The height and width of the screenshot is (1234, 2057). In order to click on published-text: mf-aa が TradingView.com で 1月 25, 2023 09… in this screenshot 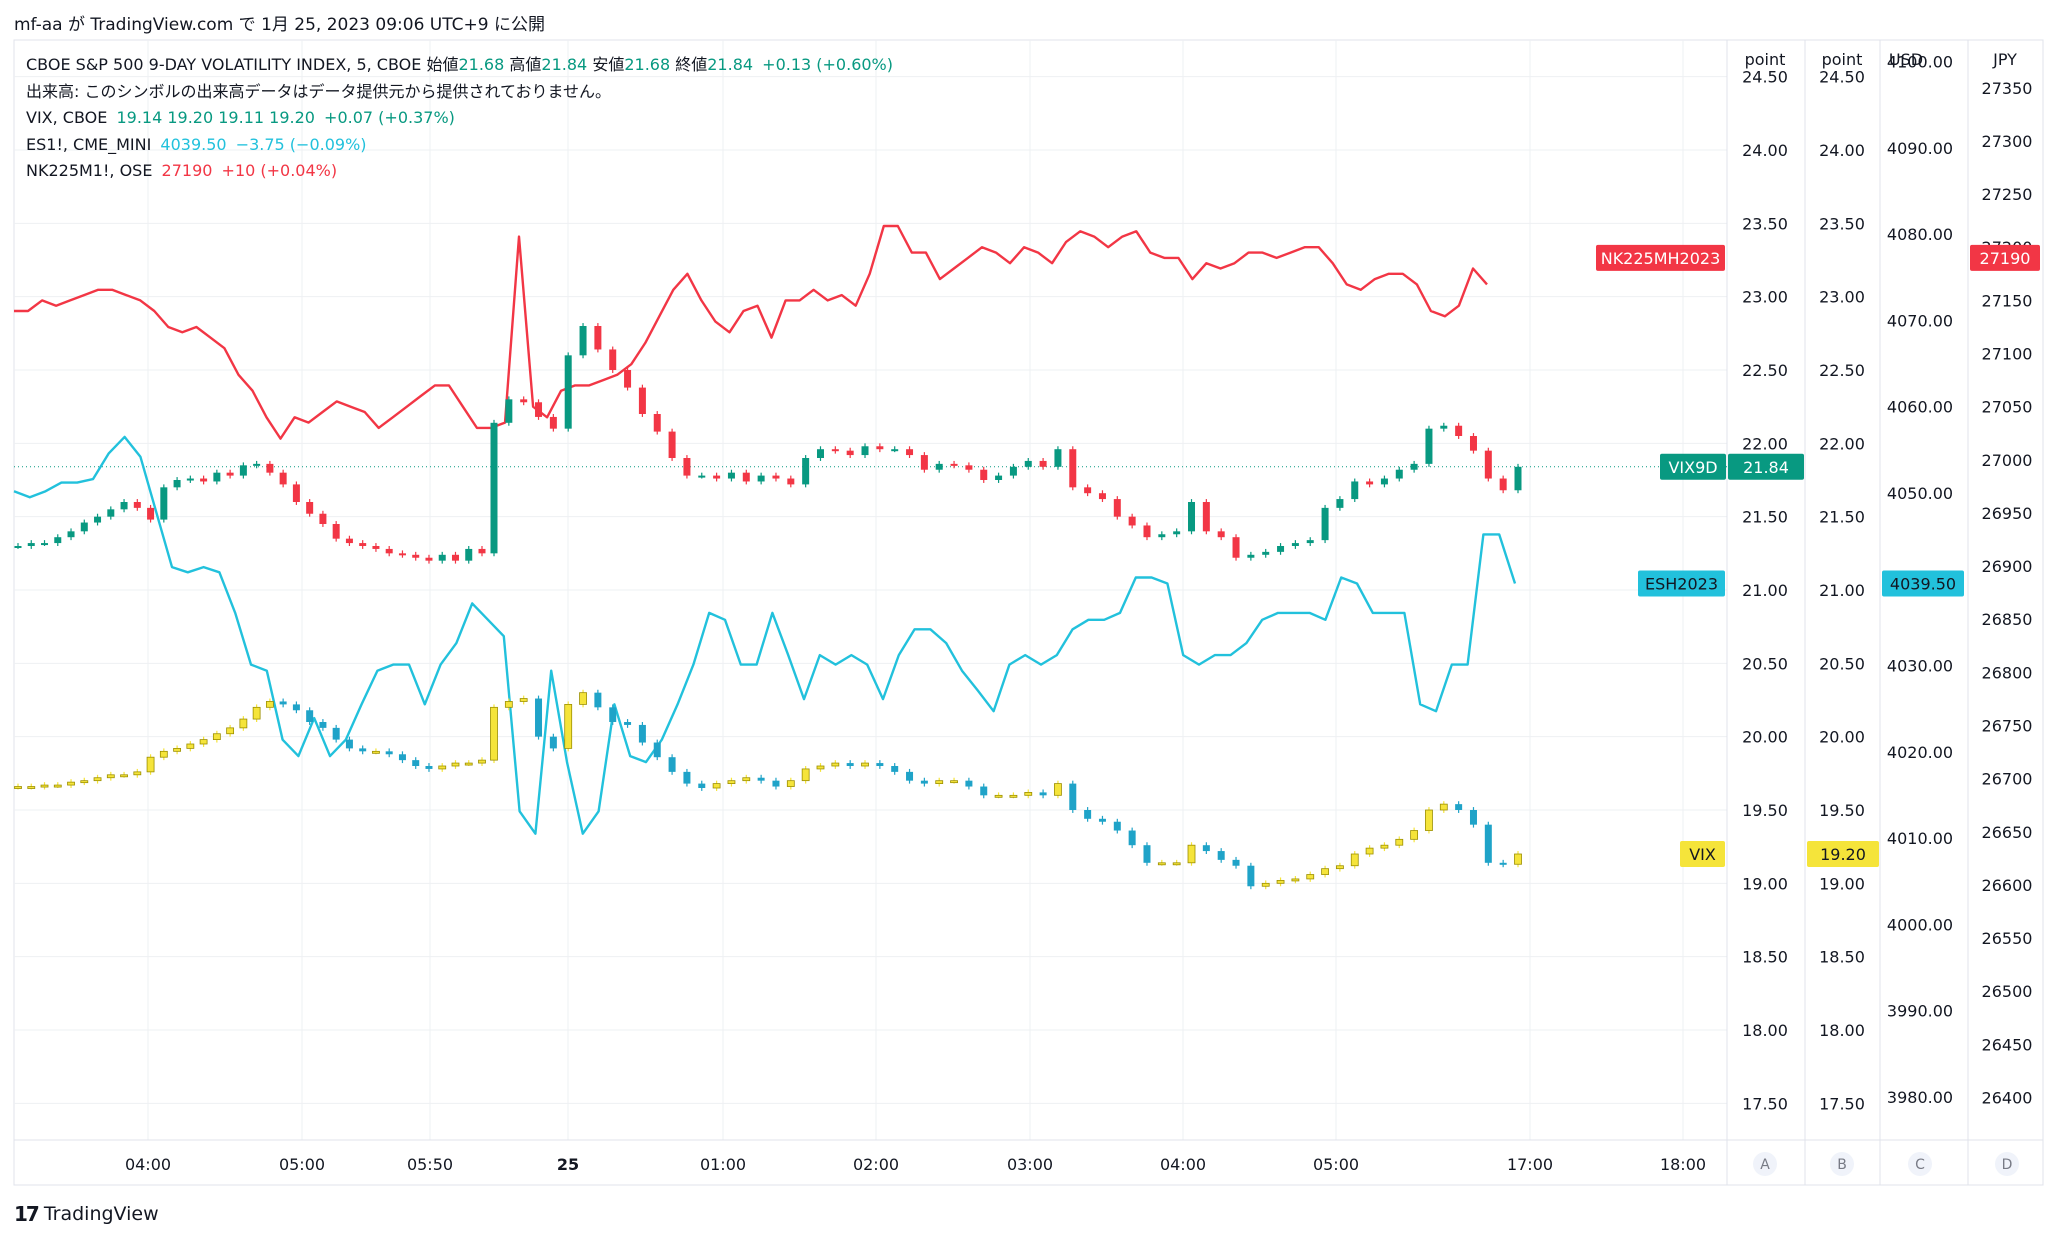, I will do `click(279, 25)`.